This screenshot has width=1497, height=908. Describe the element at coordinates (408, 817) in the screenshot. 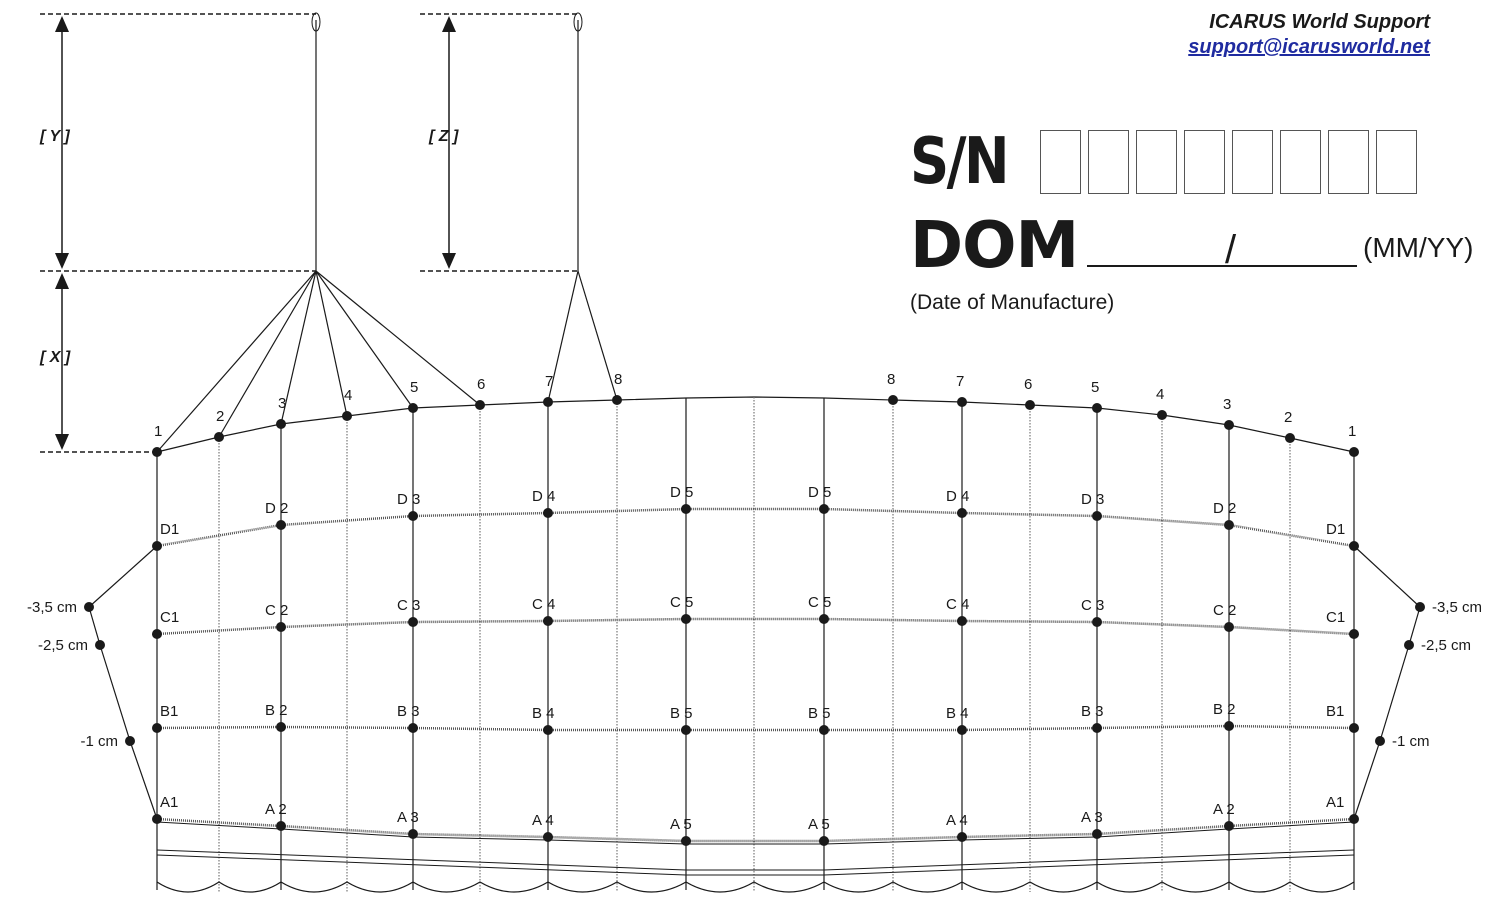

I see `label-A-3: A 3` at that location.